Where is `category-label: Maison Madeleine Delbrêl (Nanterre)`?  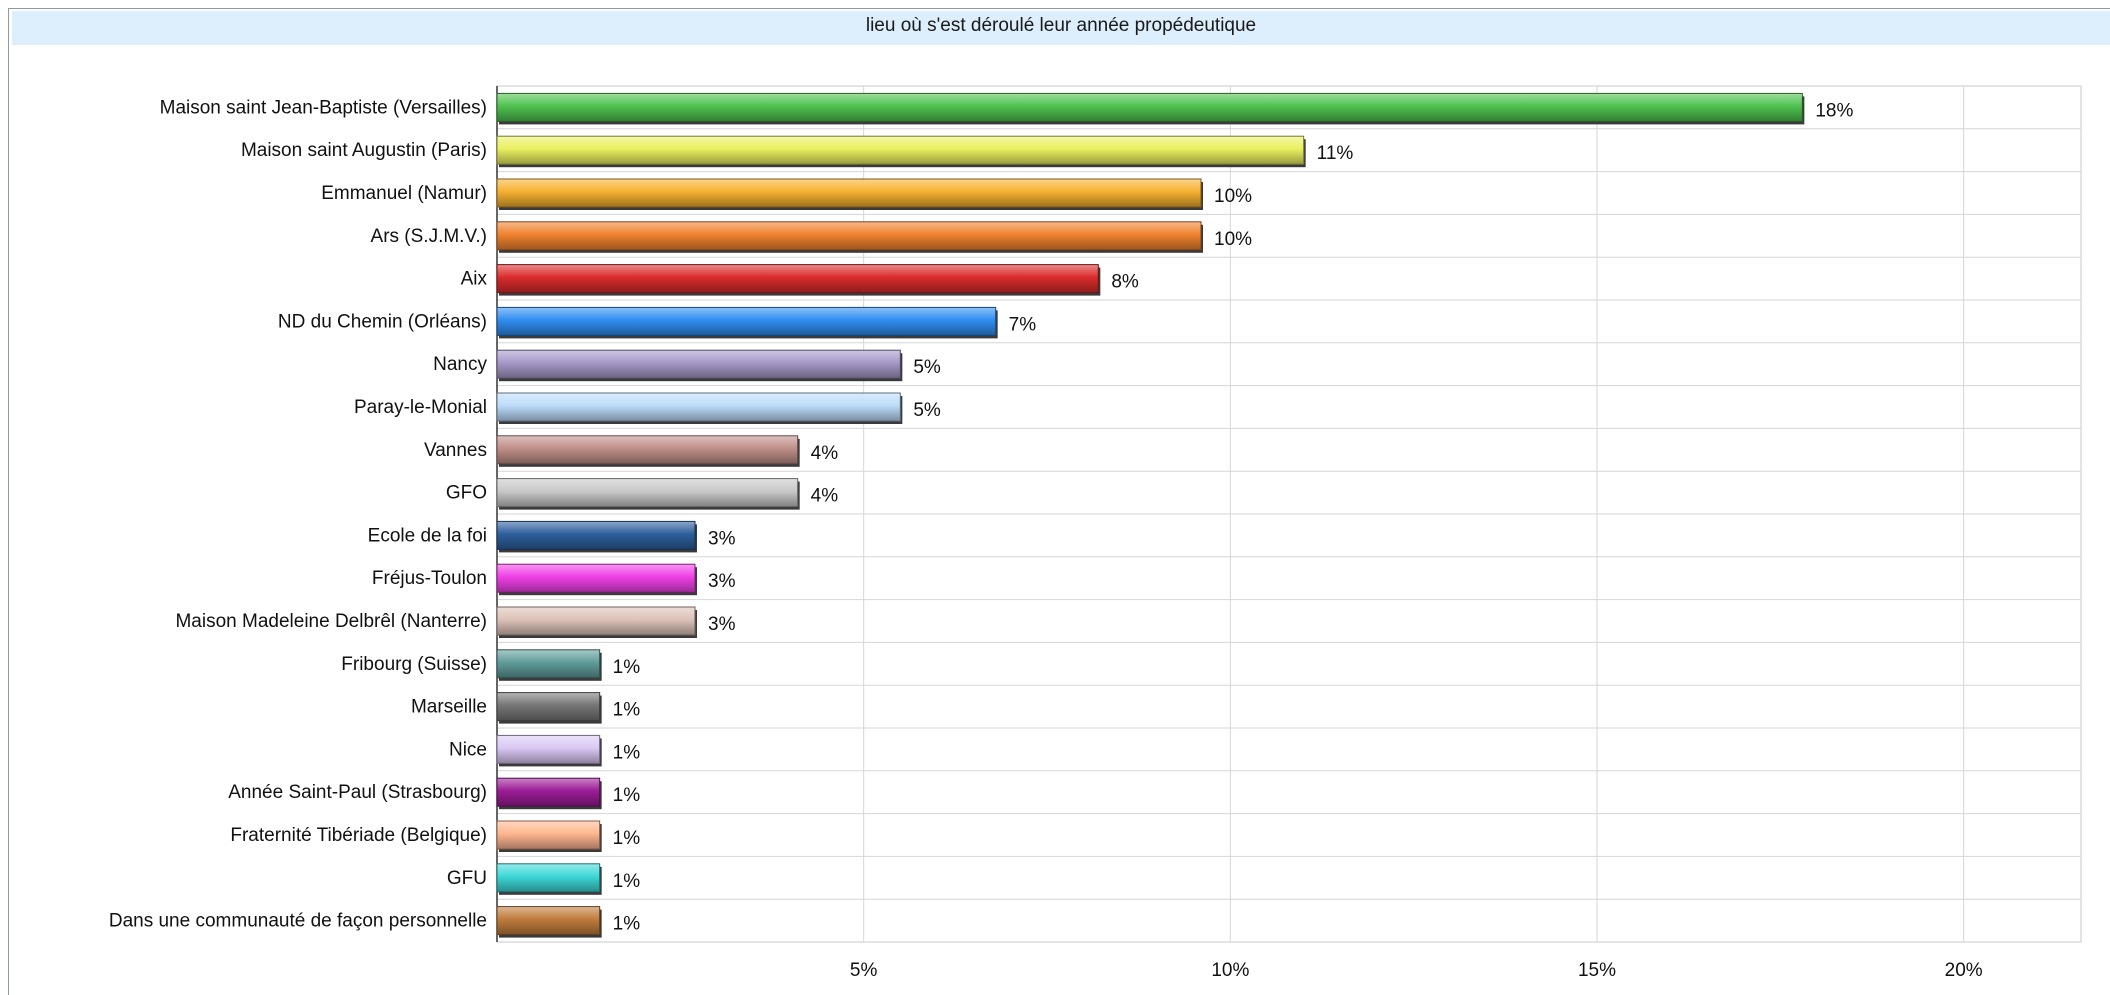 category-label: Maison Madeleine Delbrêl (Nanterre) is located at coordinates (331, 621).